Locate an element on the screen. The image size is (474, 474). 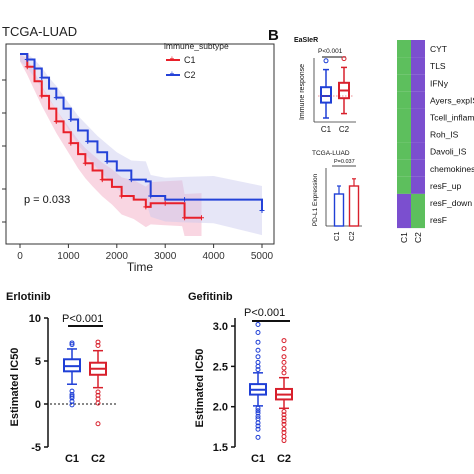
km-x-tick-label: 1000 is located at coordinates (68, 256).